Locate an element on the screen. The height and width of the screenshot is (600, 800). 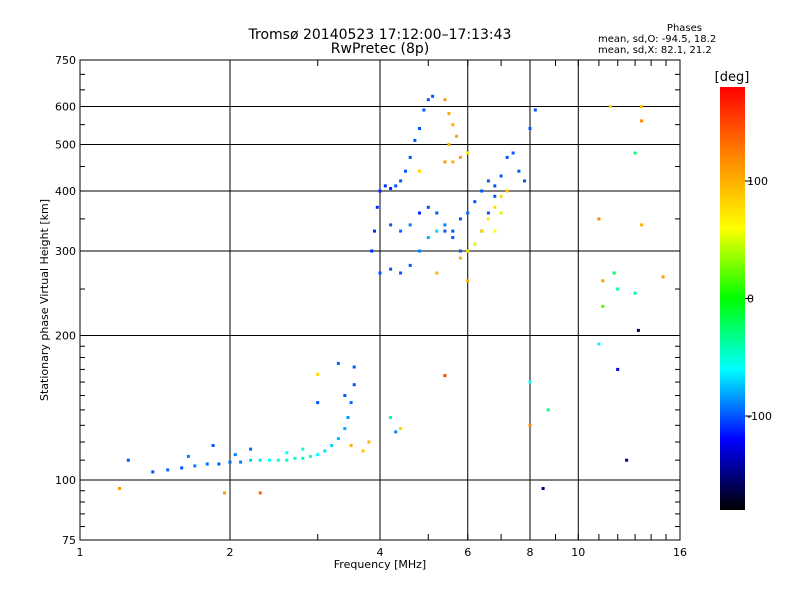
colorbar-label: [deg] is located at coordinates (732, 77).